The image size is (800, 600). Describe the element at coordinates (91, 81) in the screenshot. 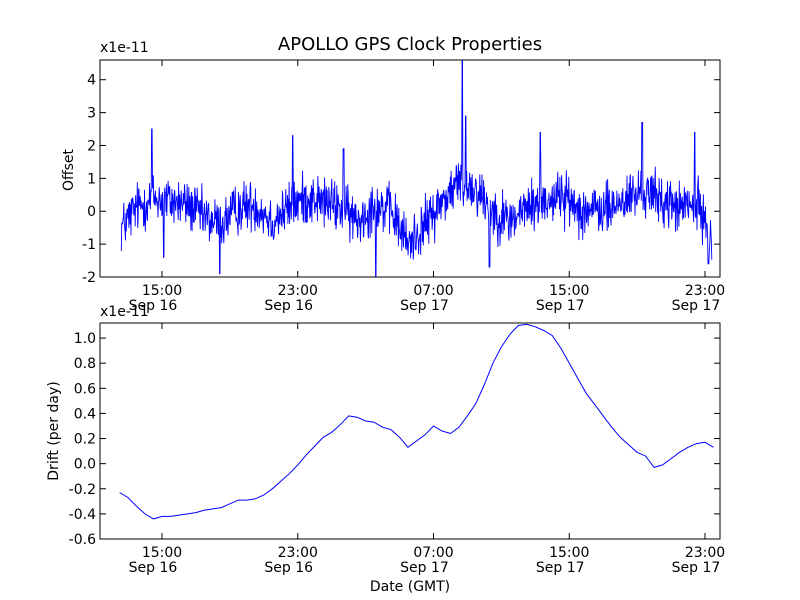

I see `y-tick-label: 4` at that location.